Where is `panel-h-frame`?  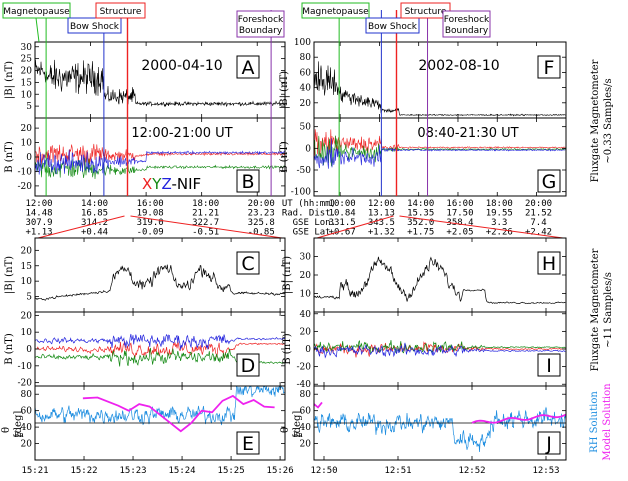 panel-h-frame is located at coordinates (440, 275).